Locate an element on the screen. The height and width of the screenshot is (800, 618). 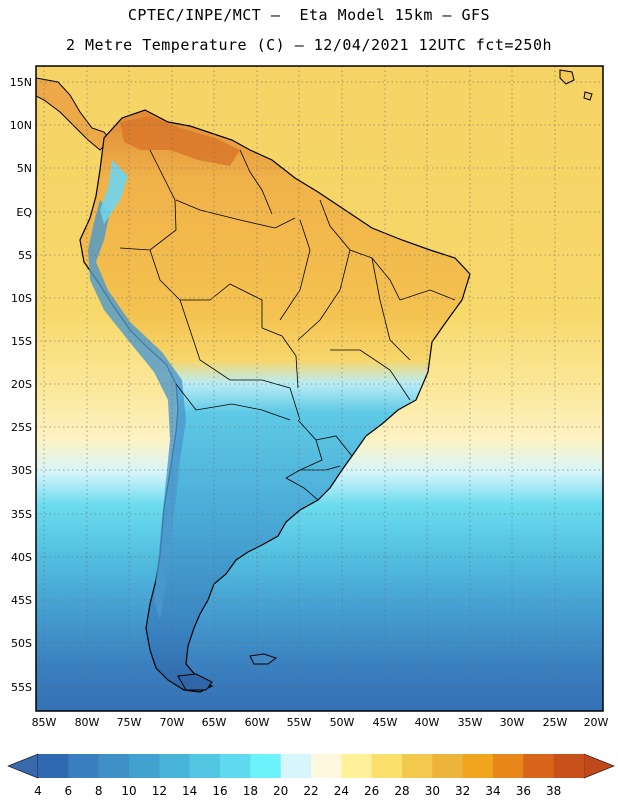
lat-label: 50S is located at coordinates (21, 643).